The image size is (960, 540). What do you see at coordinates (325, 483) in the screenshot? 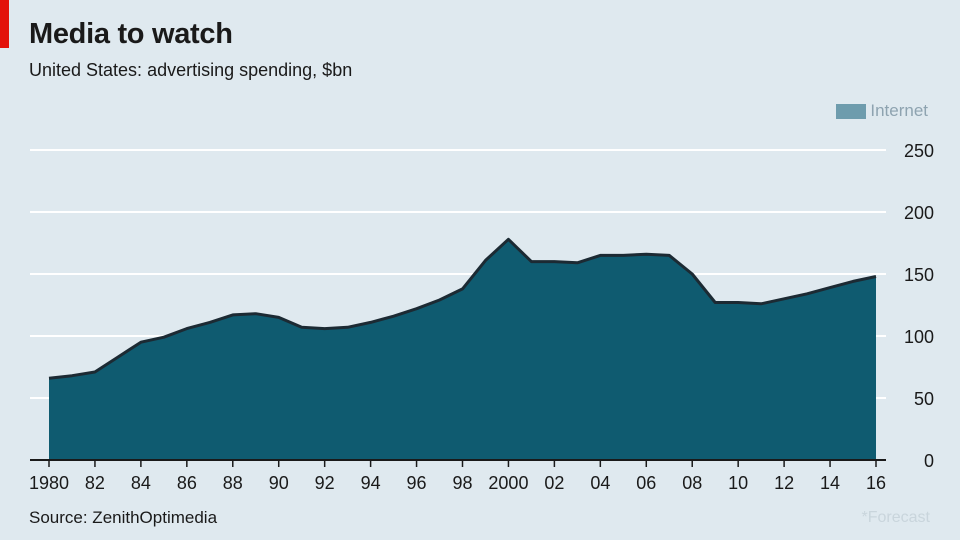
I see `x-tick-label-1992: 92` at bounding box center [325, 483].